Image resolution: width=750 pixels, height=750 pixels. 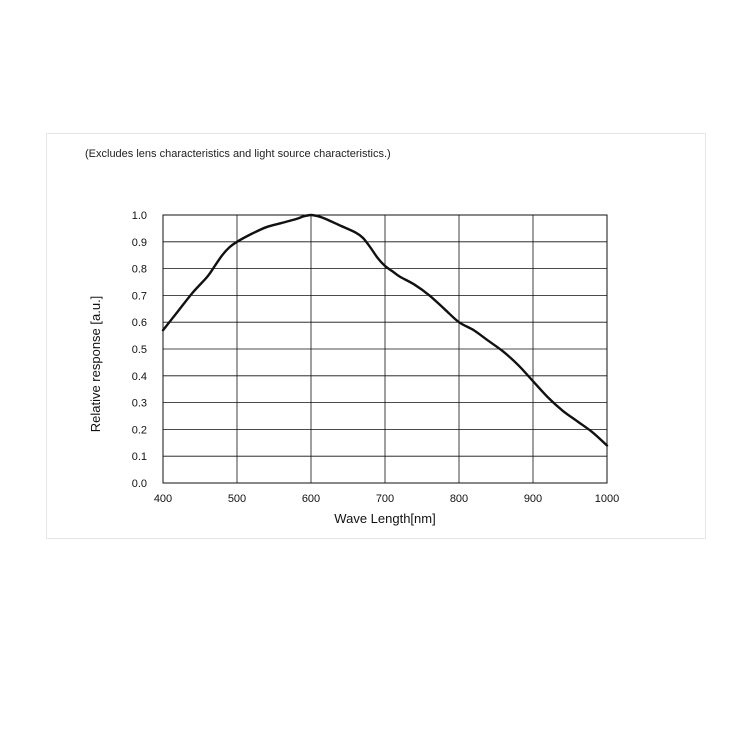 What do you see at coordinates (163, 499) in the screenshot?
I see `x-tick-label: 400` at bounding box center [163, 499].